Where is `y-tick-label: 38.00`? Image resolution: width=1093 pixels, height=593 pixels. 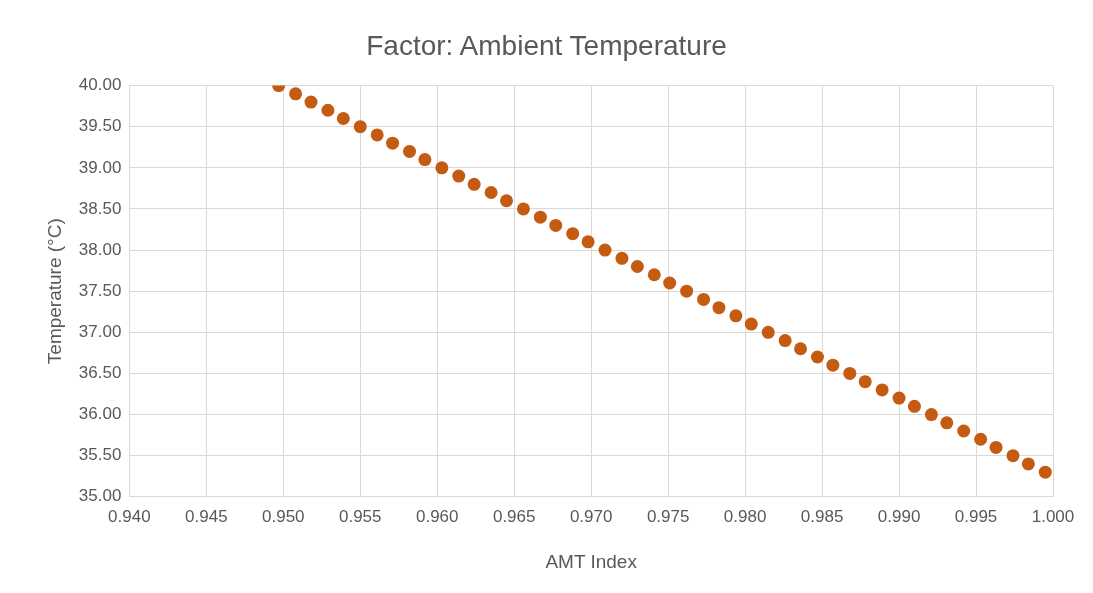 y-tick-label: 38.00 is located at coordinates (100, 249).